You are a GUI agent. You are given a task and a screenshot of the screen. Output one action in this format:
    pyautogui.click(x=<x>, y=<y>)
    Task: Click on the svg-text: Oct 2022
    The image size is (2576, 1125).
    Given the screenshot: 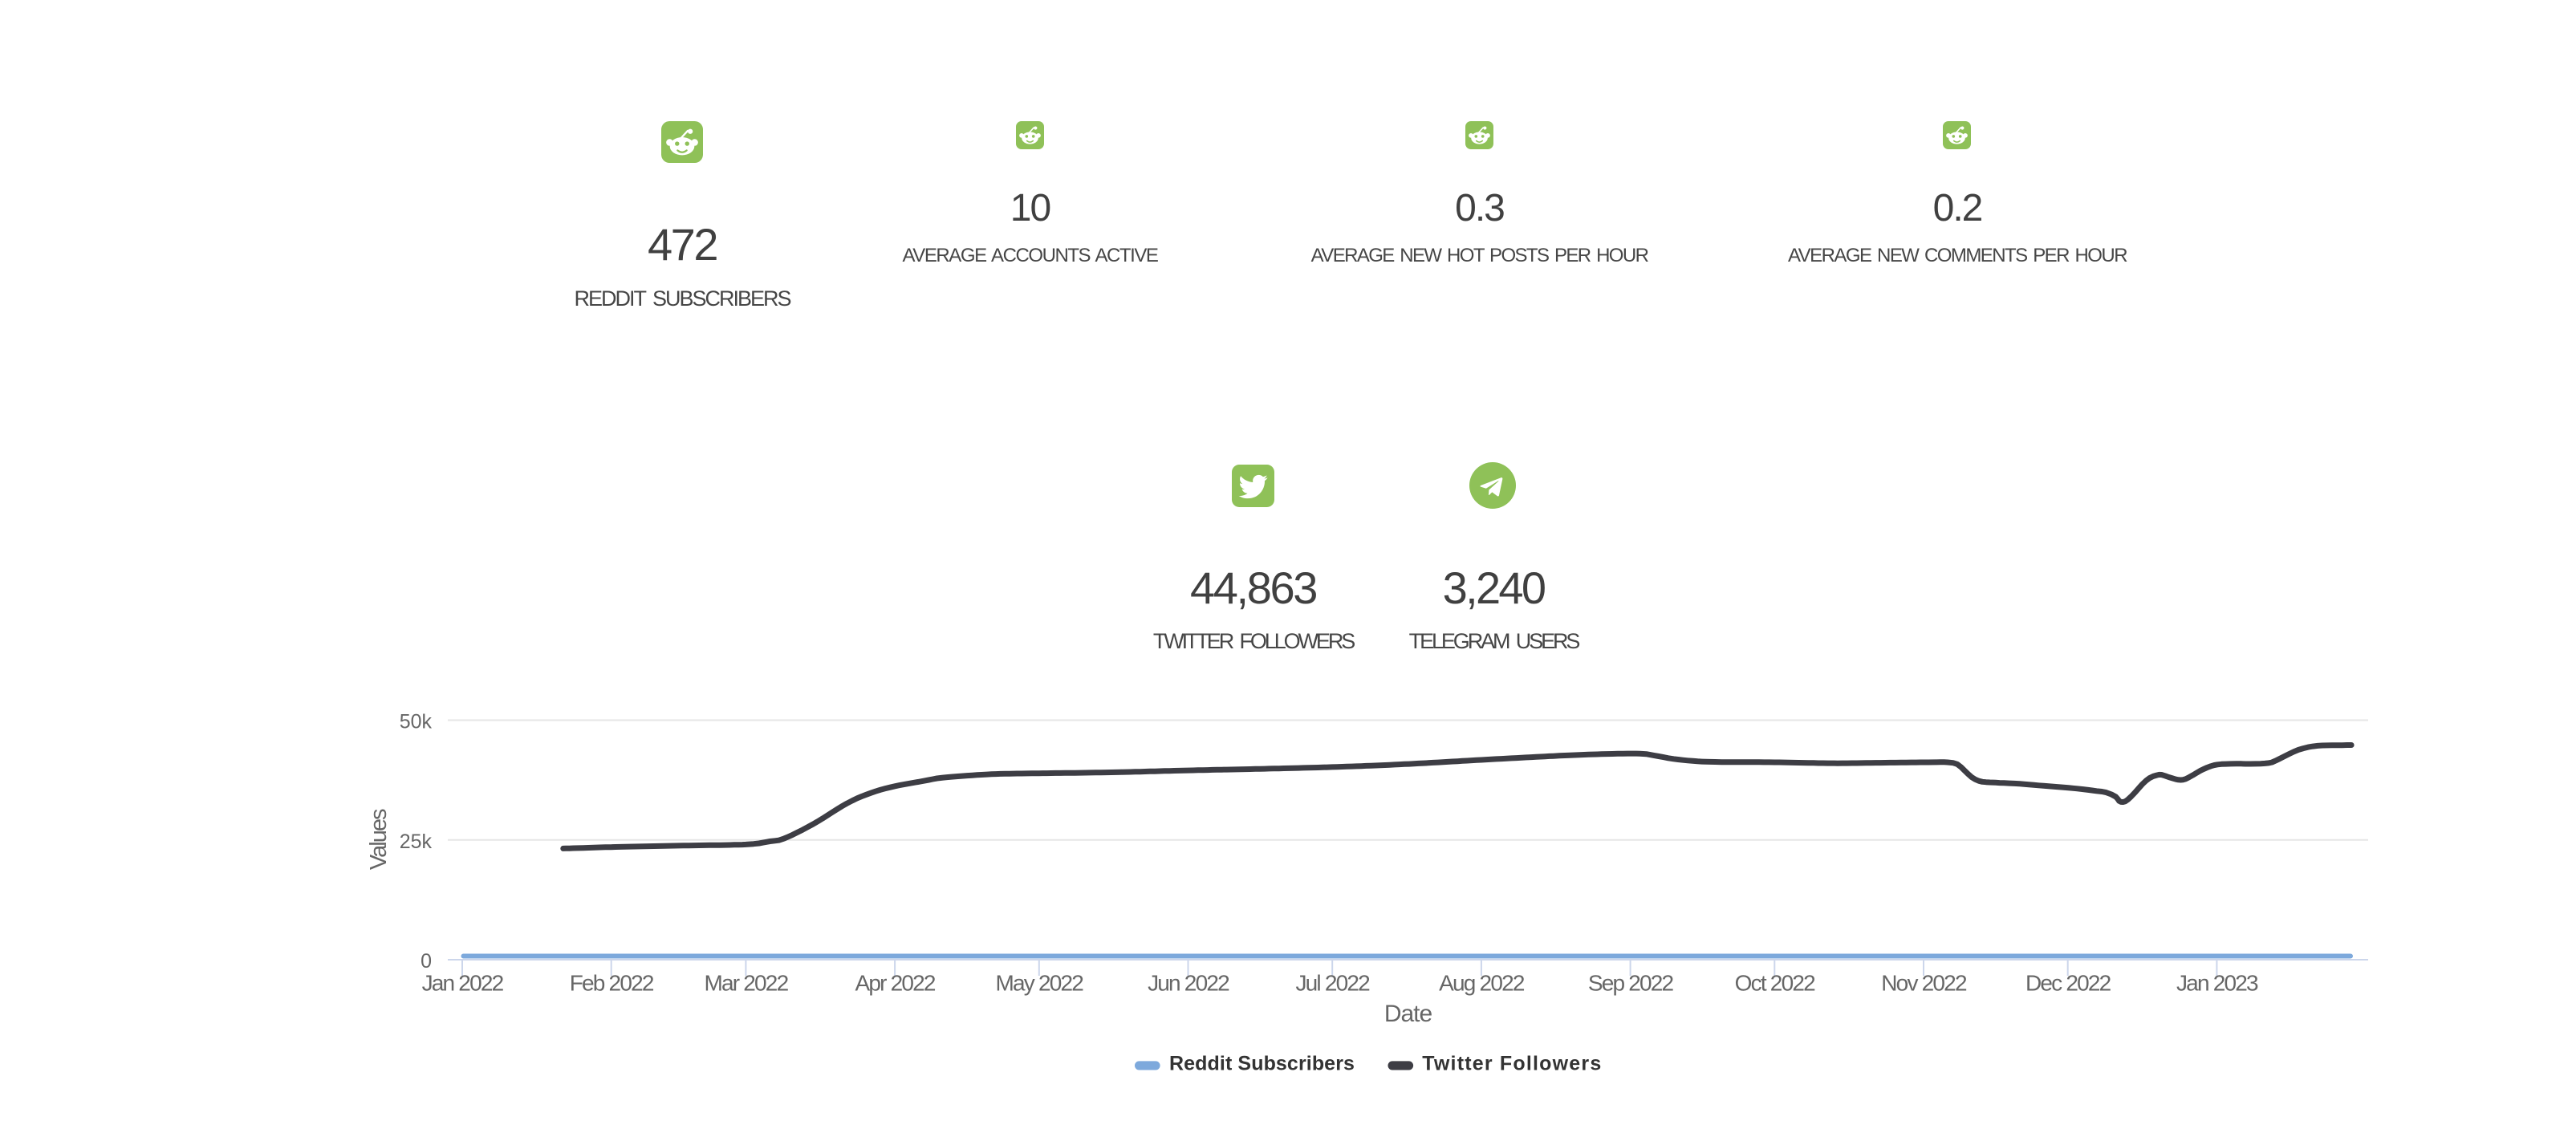 What is the action you would take?
    pyautogui.click(x=1775, y=983)
    